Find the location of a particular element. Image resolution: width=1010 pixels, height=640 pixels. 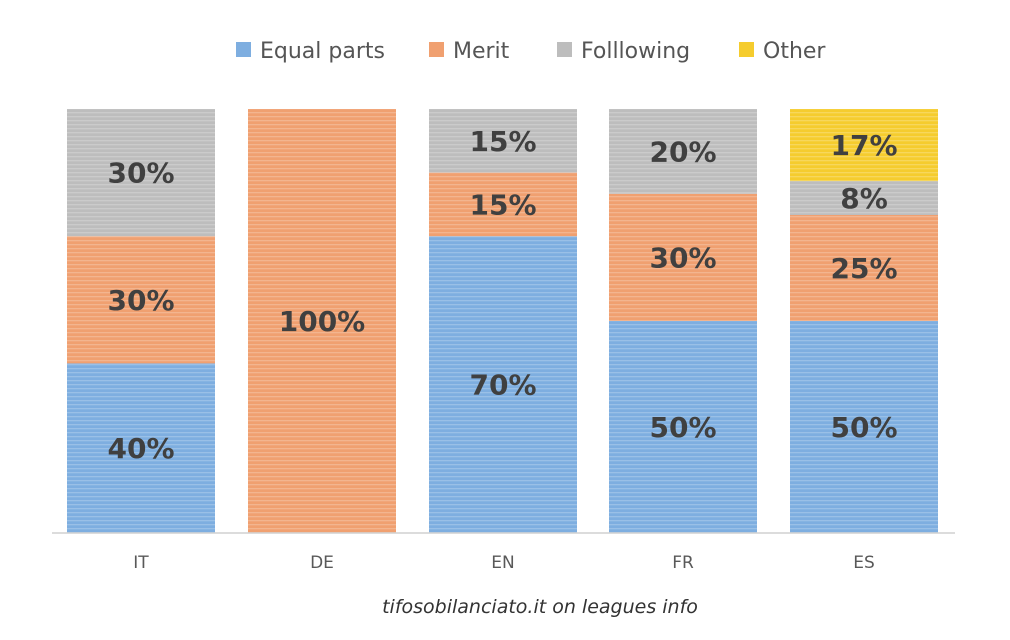

data-label-es-other: 17% is located at coordinates (863, 145).